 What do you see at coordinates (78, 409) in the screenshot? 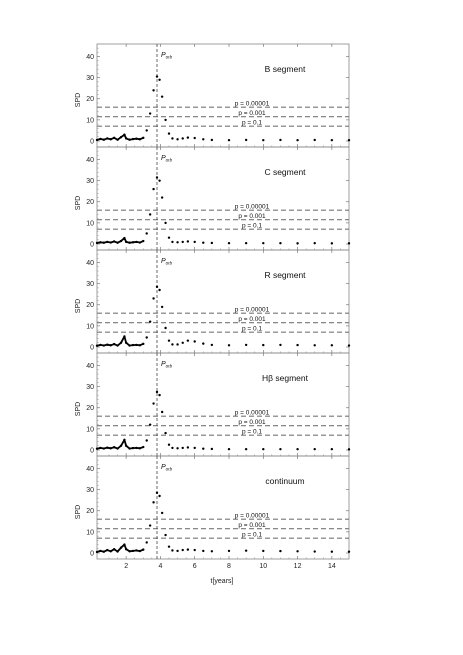
I see `y-axis-label-4: SPD` at bounding box center [78, 409].